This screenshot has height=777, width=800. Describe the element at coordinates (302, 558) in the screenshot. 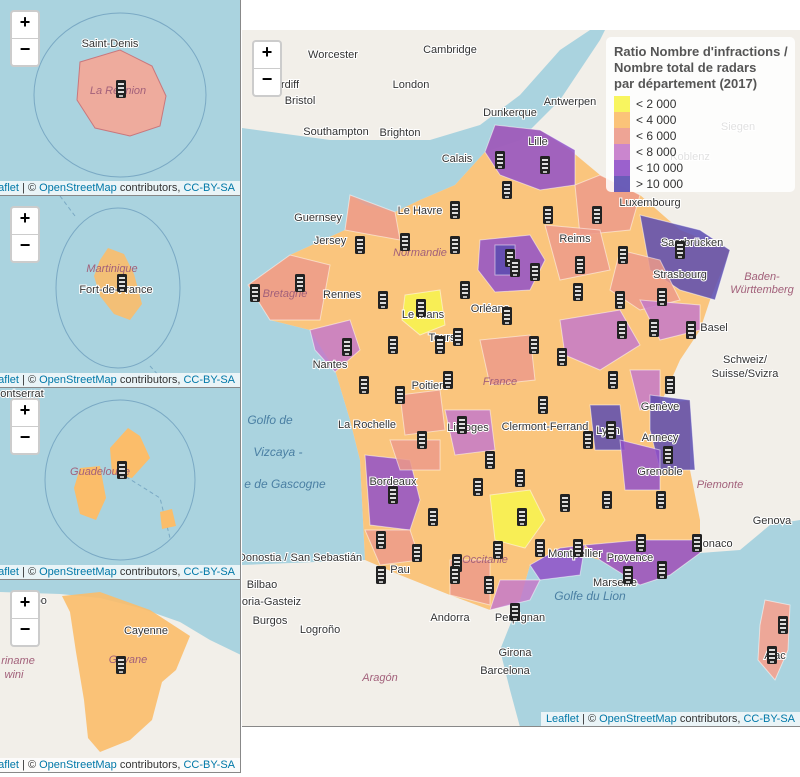

I see `place-label: Donostia / San Sebastián` at that location.